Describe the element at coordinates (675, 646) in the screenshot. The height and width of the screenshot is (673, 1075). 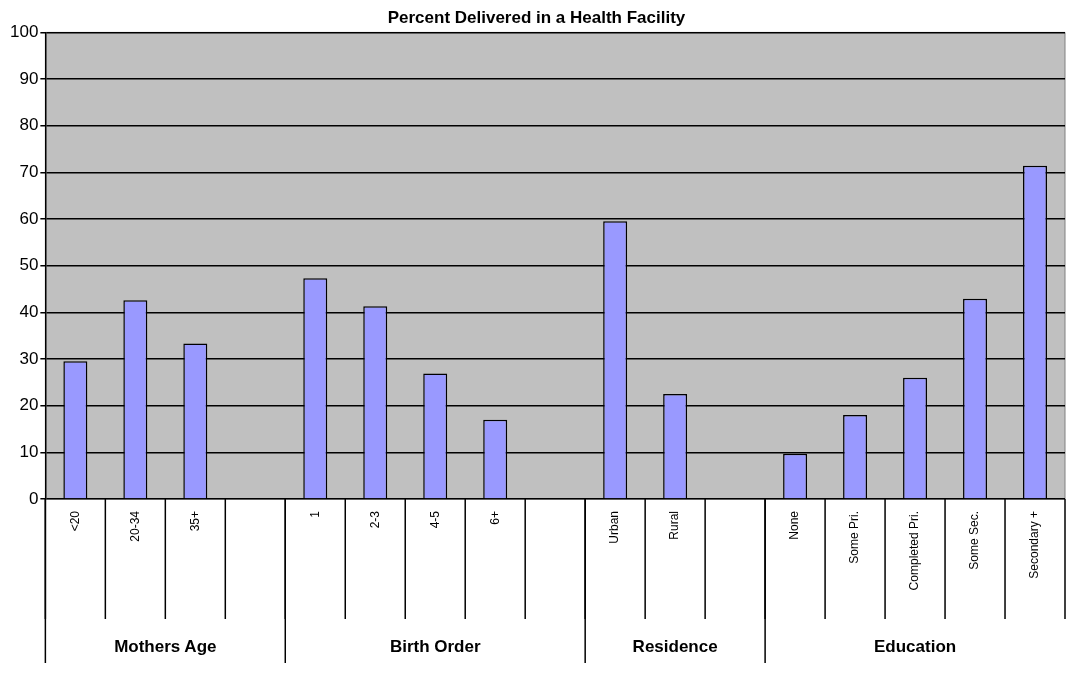
I see `text: Residence` at that location.